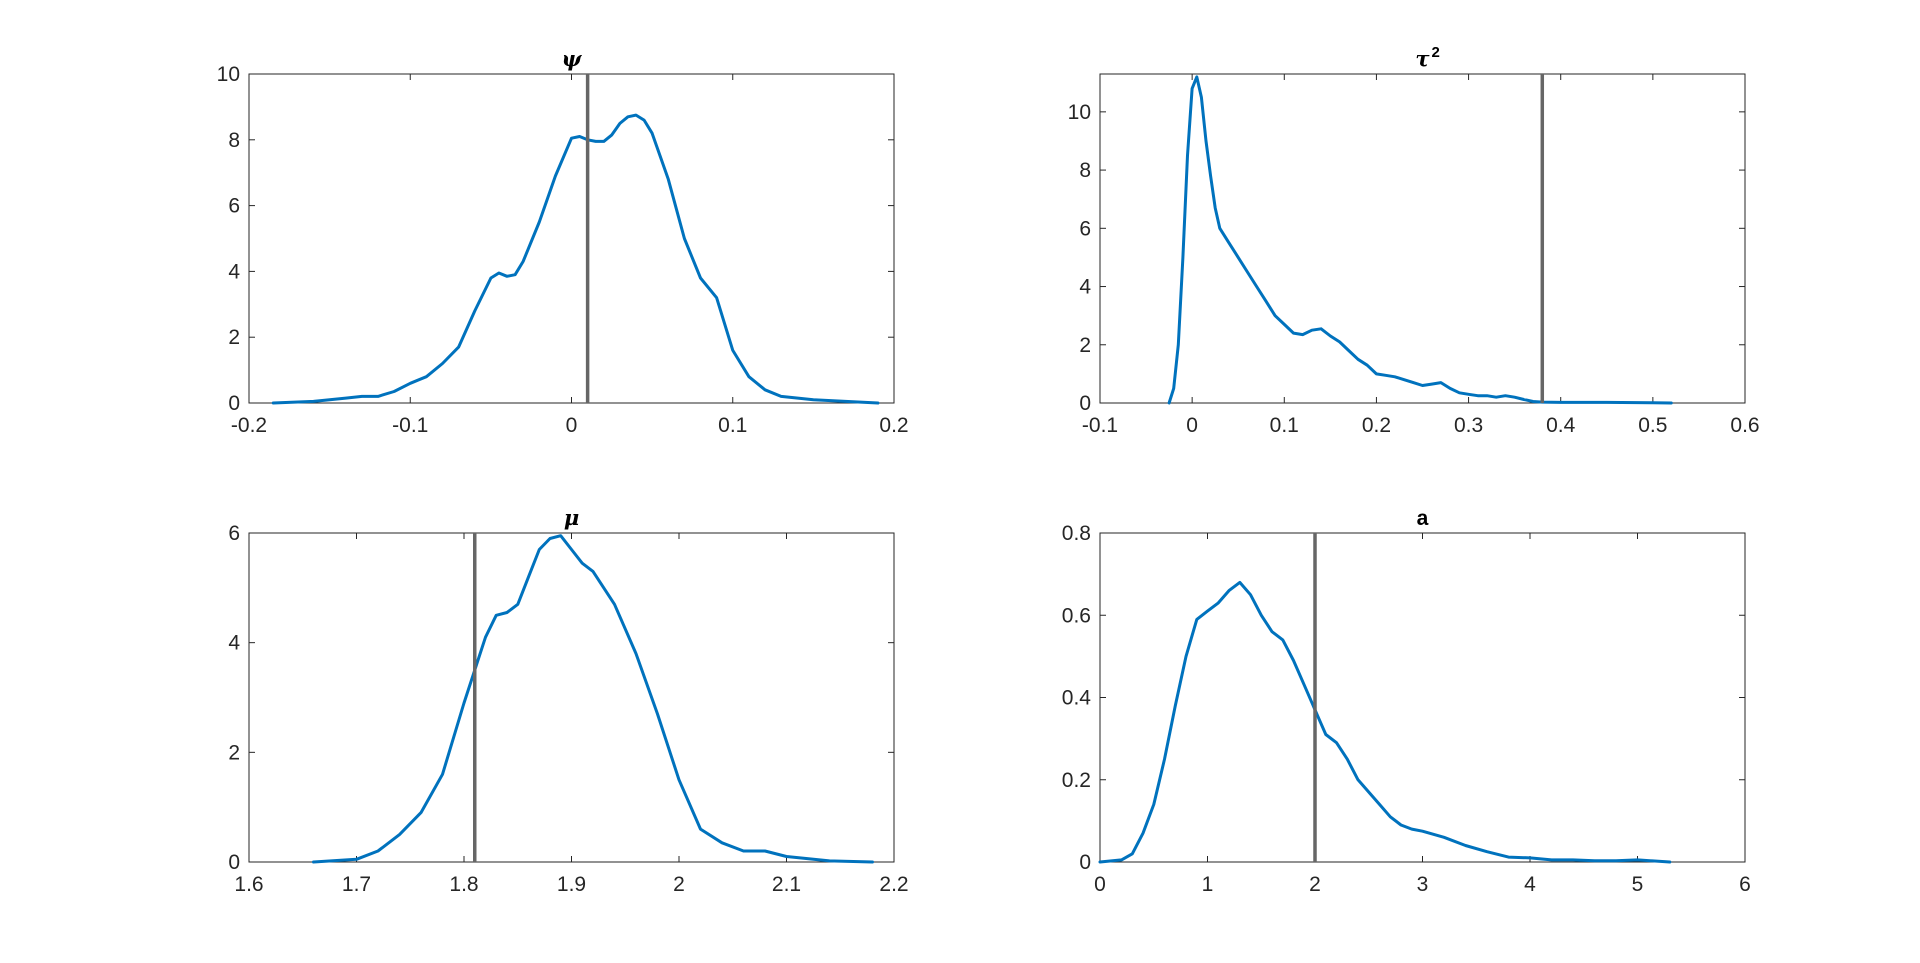 The height and width of the screenshot is (963, 1920). I want to click on mu-y-tick-label: 2, so click(234, 752).